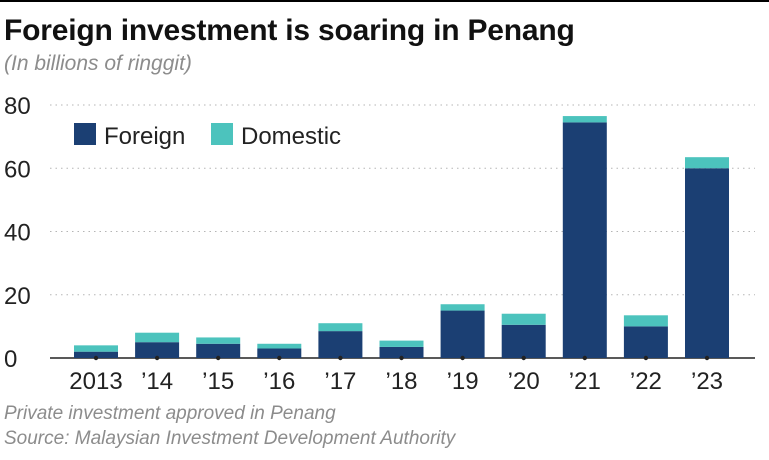 The image size is (769, 460). I want to click on chart-title: Foreign investment is soaring in Penang, so click(289, 30).